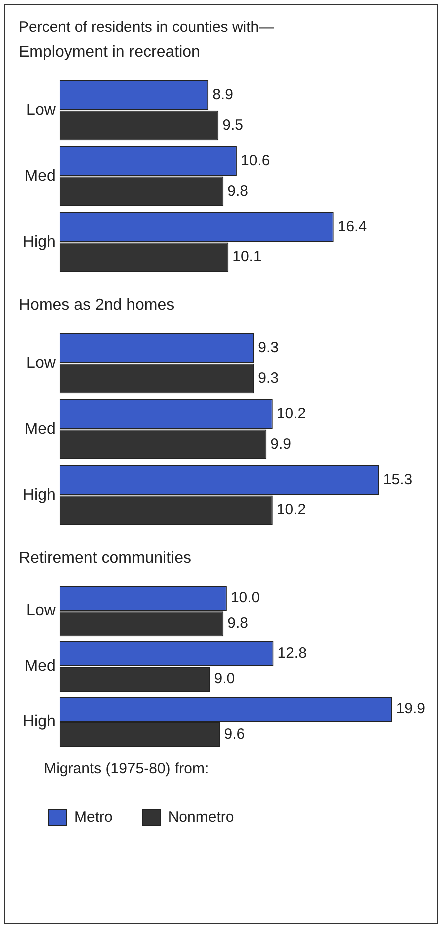  What do you see at coordinates (127, 769) in the screenshot?
I see `legend-title: Migrants (1975-80) from:` at bounding box center [127, 769].